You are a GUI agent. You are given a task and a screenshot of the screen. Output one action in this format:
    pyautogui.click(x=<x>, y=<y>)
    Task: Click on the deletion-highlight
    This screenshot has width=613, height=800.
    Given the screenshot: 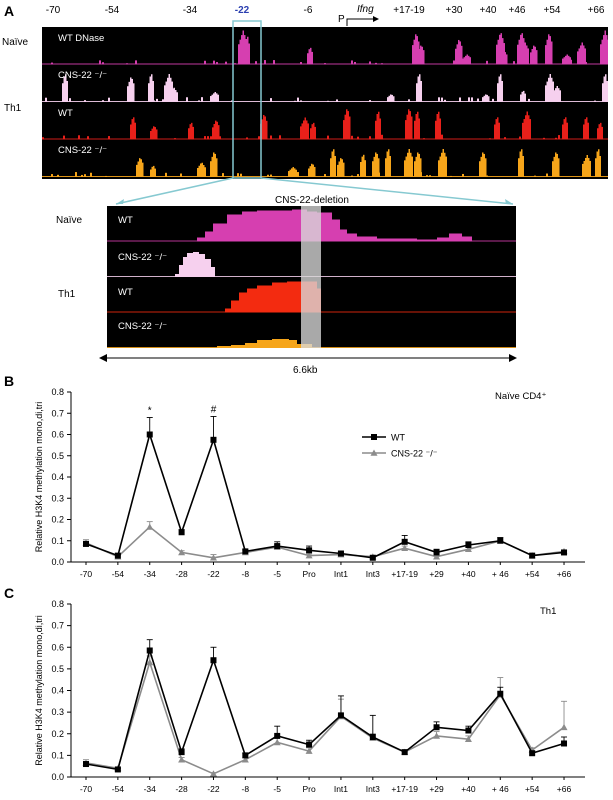 What is the action you would take?
    pyautogui.click(x=311, y=277)
    